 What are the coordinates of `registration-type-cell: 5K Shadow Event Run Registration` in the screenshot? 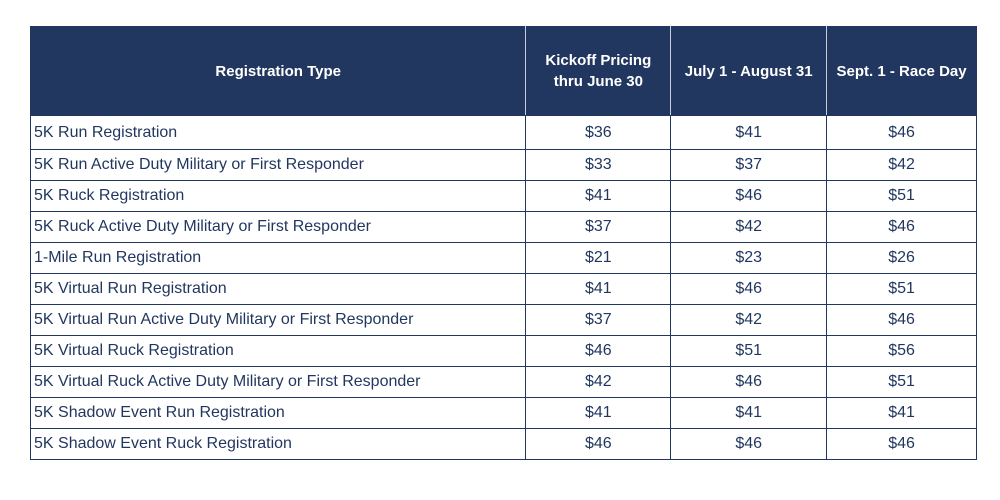 It's located at (278, 413).